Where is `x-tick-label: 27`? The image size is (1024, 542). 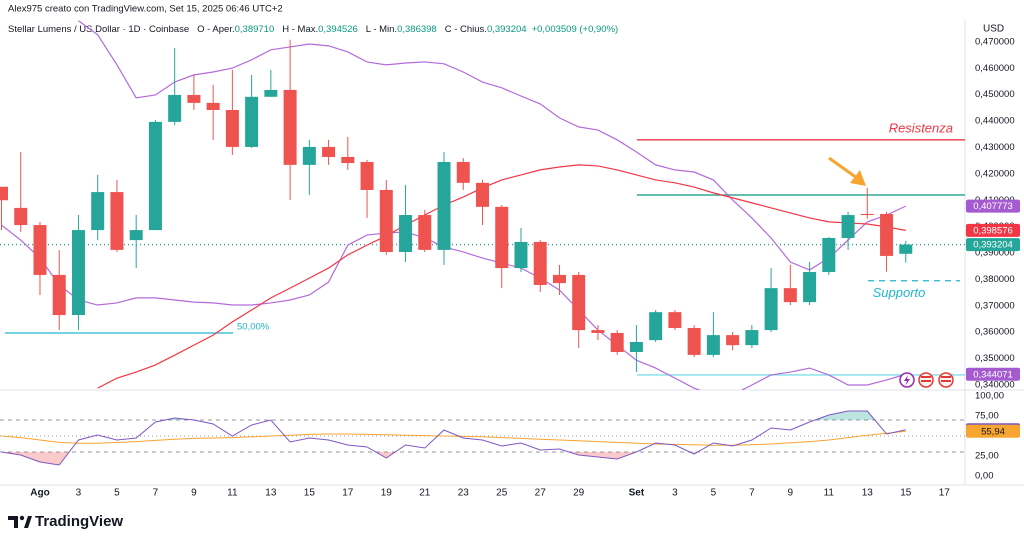
x-tick-label: 27 is located at coordinates (541, 493).